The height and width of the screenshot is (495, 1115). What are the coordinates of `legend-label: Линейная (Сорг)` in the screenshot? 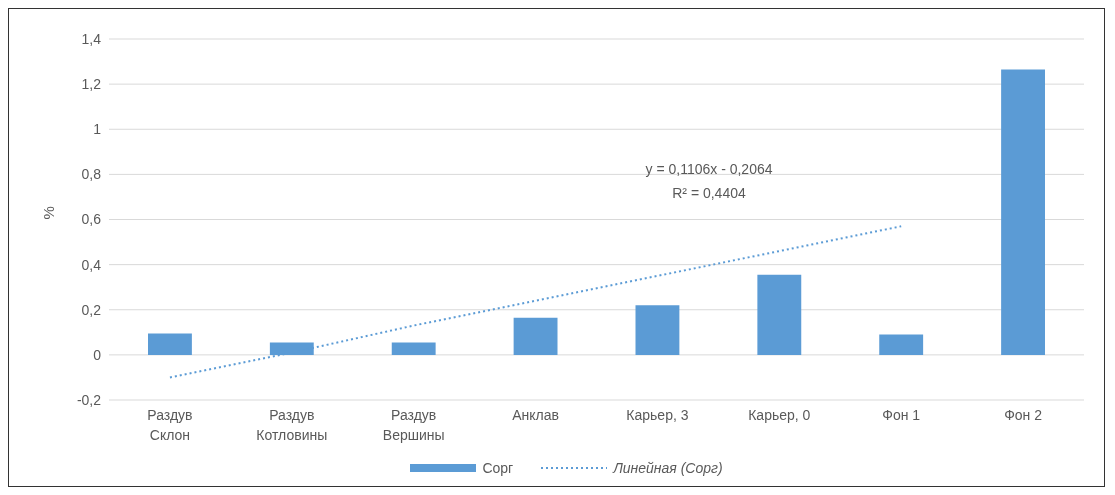 It's located at (667, 468).